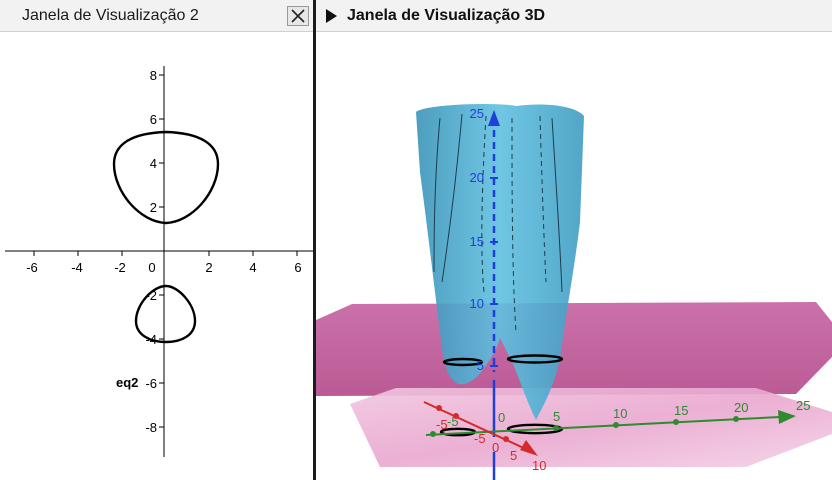  I want to click on z-axis-ticks, so click(494, 272).